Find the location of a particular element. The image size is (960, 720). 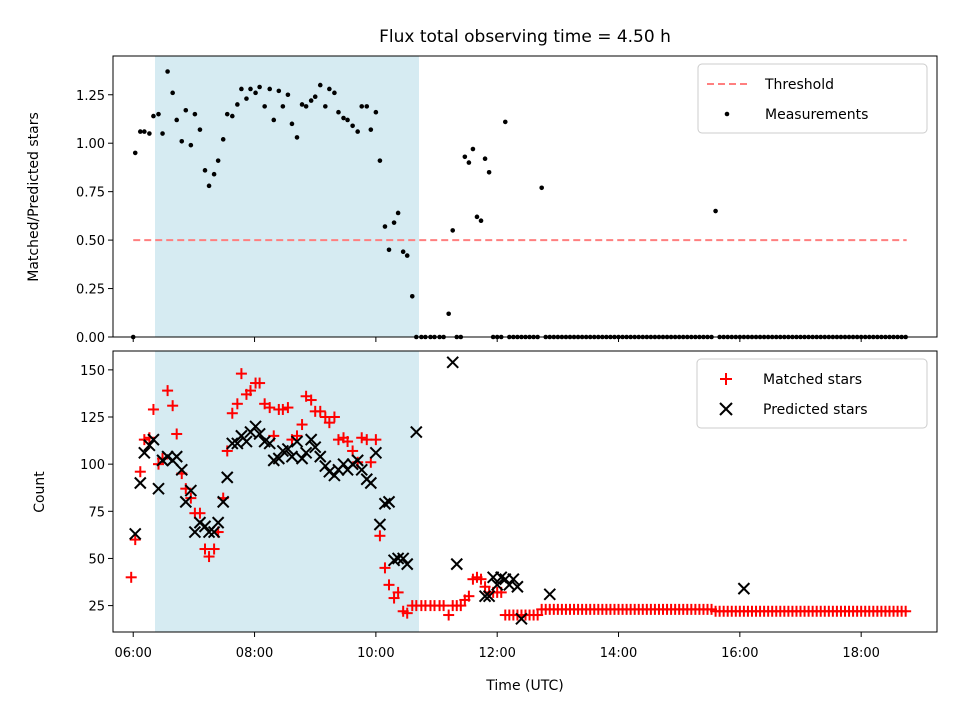

legend-top: Threshold Measurements is located at coordinates (812, 98).